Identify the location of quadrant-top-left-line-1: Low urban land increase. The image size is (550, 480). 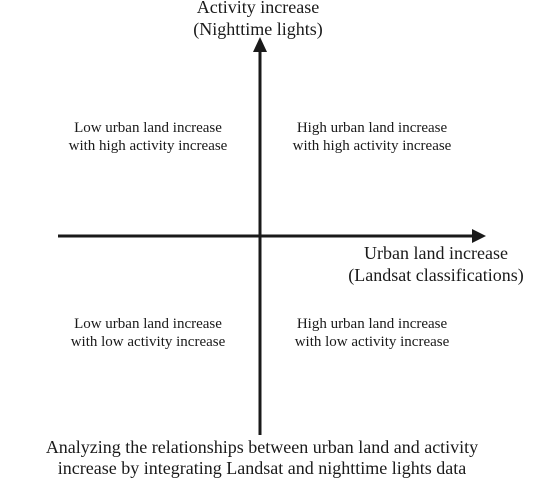
(148, 128).